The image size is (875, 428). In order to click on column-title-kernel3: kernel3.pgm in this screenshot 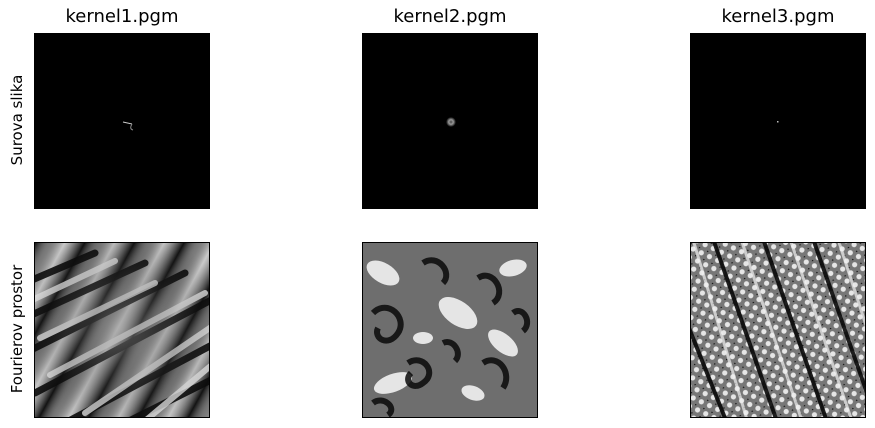, I will do `click(778, 16)`.